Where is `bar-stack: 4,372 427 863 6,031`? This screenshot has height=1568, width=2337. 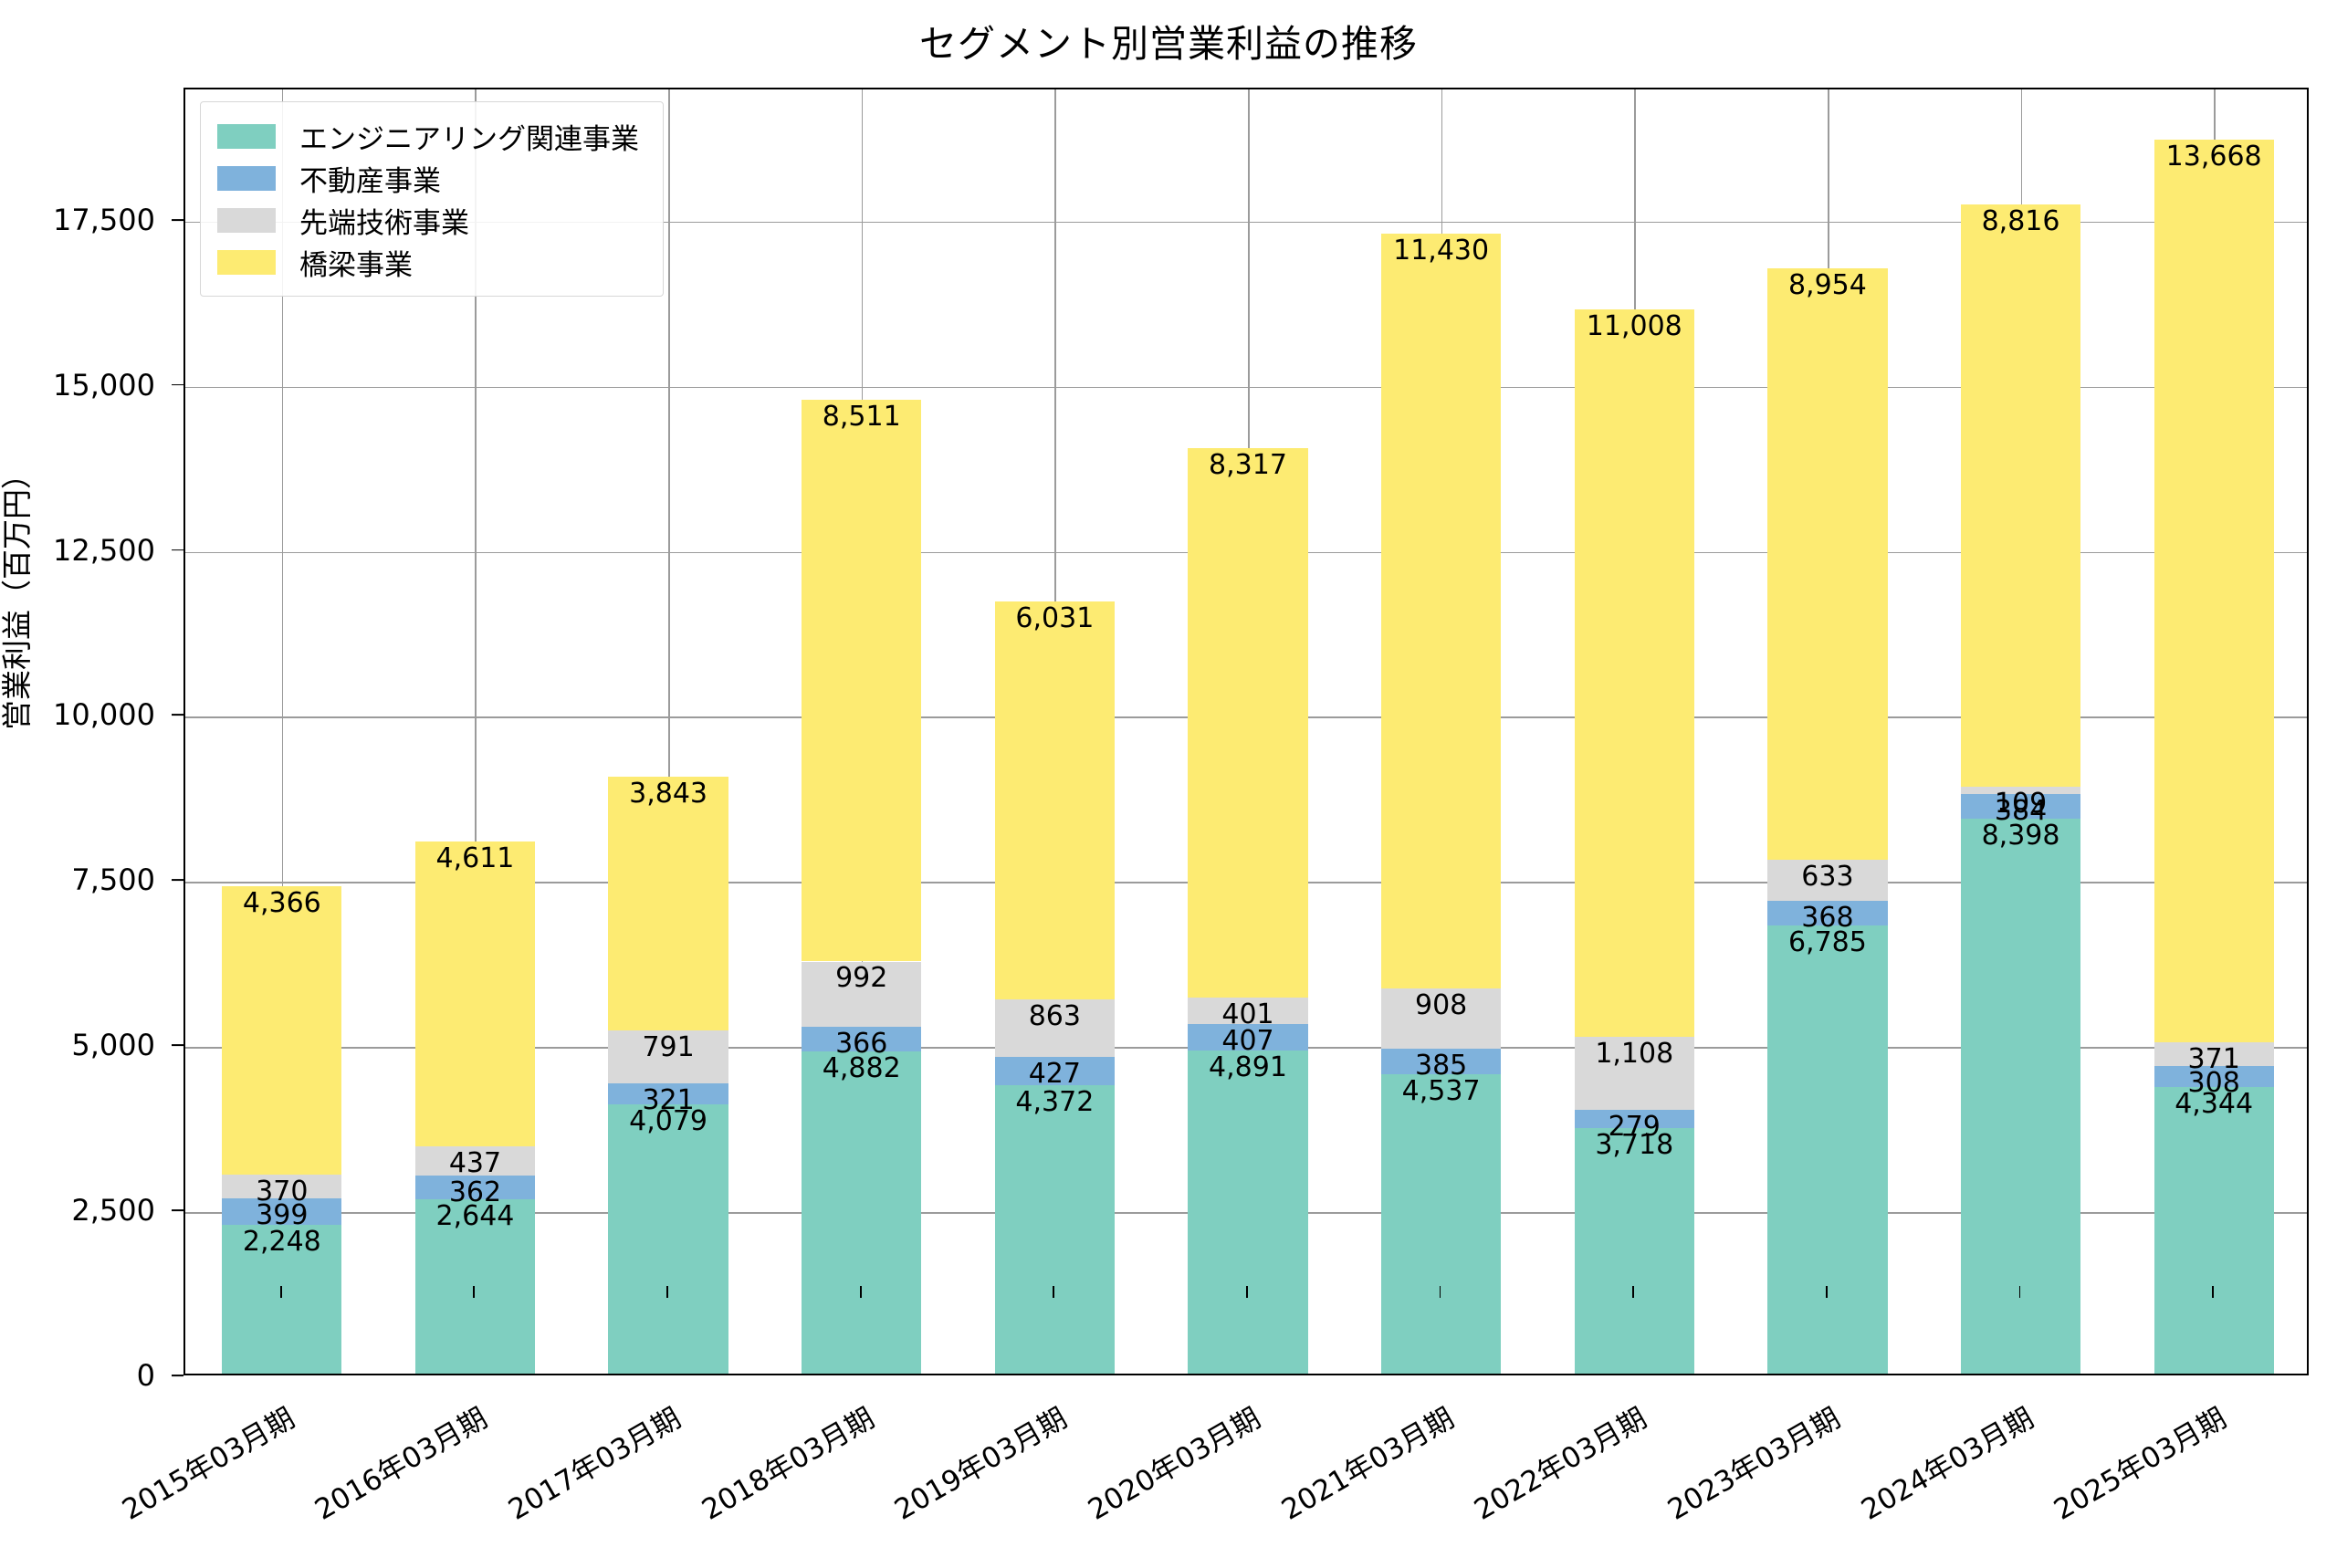 bar-stack: 4,372 427 863 6,031 is located at coordinates (1054, 730).